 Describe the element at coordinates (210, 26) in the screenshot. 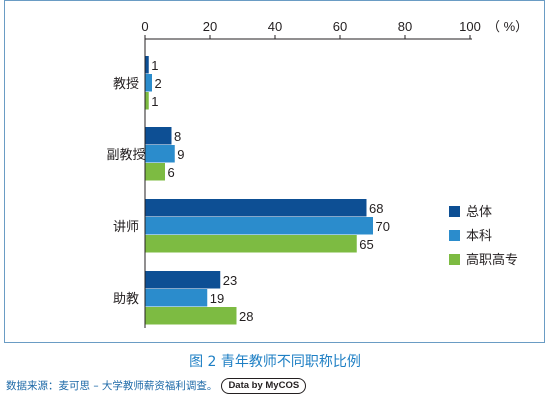

I see `x-tick-label: 20` at that location.